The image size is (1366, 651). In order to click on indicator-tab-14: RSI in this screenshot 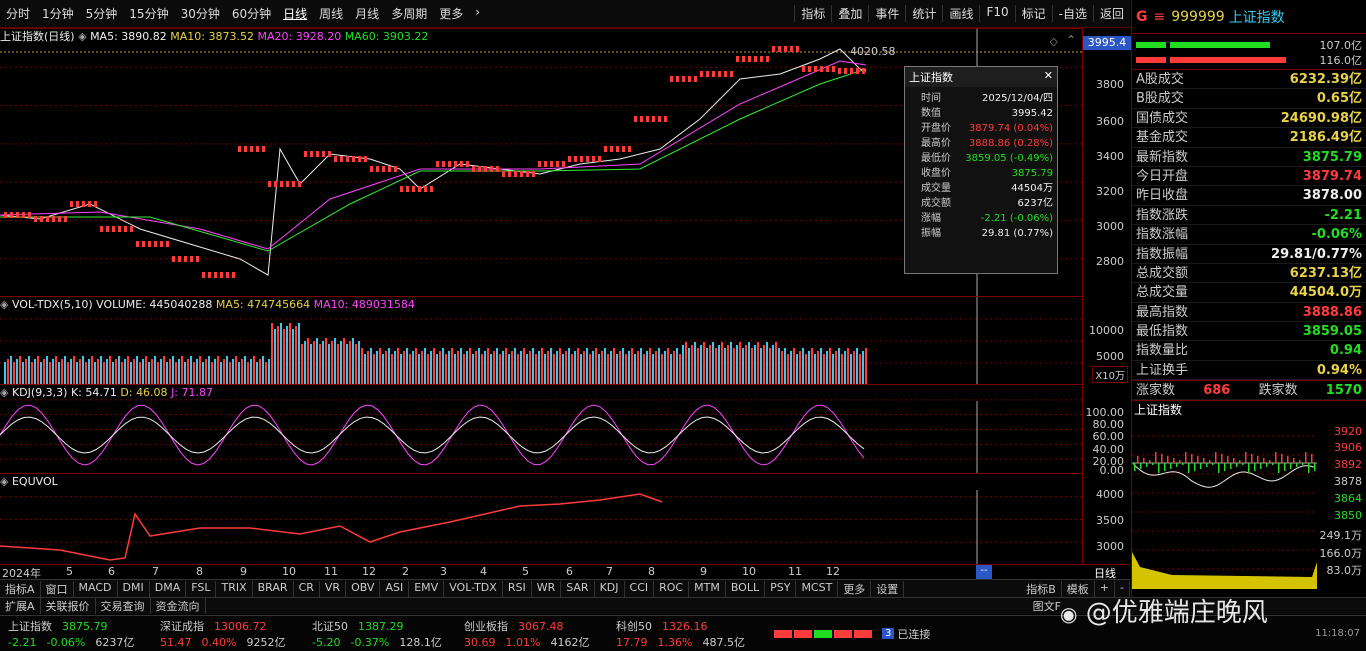, I will do `click(517, 588)`.